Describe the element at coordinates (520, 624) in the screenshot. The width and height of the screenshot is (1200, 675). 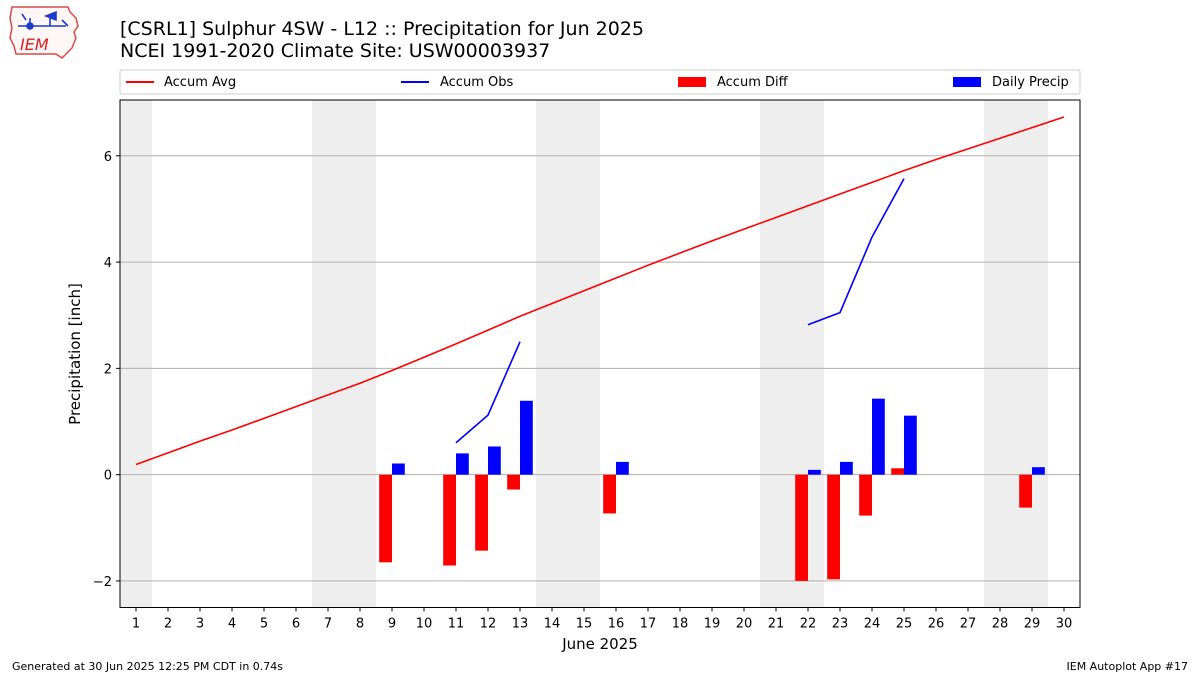
I see `x-tick-label-13: 13` at that location.